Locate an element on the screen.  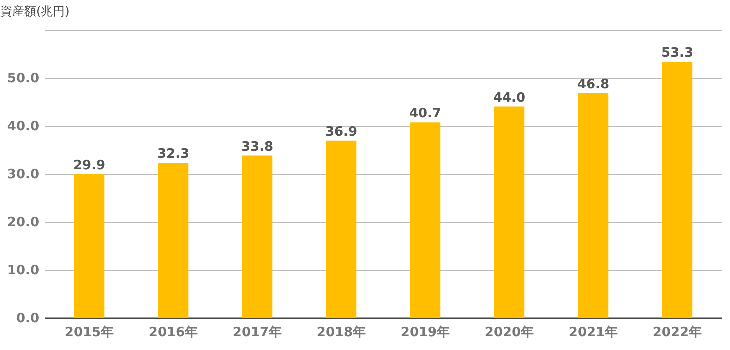
y-tick-label: 50.0 is located at coordinates (23, 79).